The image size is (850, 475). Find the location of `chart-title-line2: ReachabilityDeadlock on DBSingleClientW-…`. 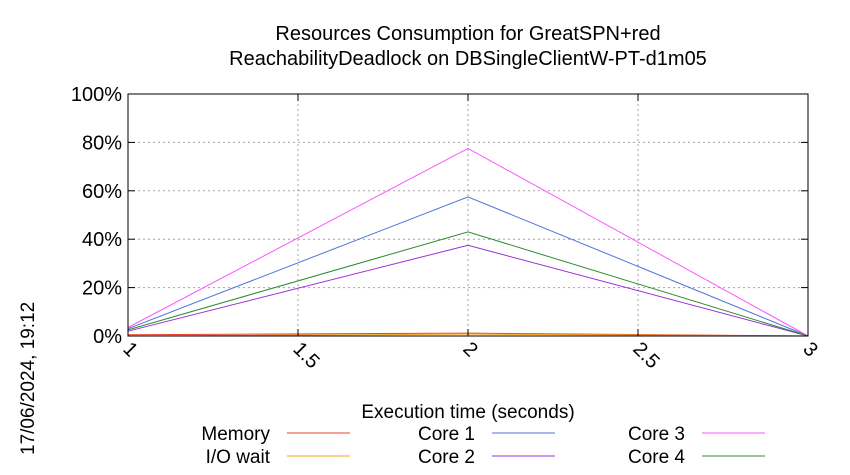

chart-title-line2: ReachabilityDeadlock on DBSingleClientW-… is located at coordinates (468, 59).